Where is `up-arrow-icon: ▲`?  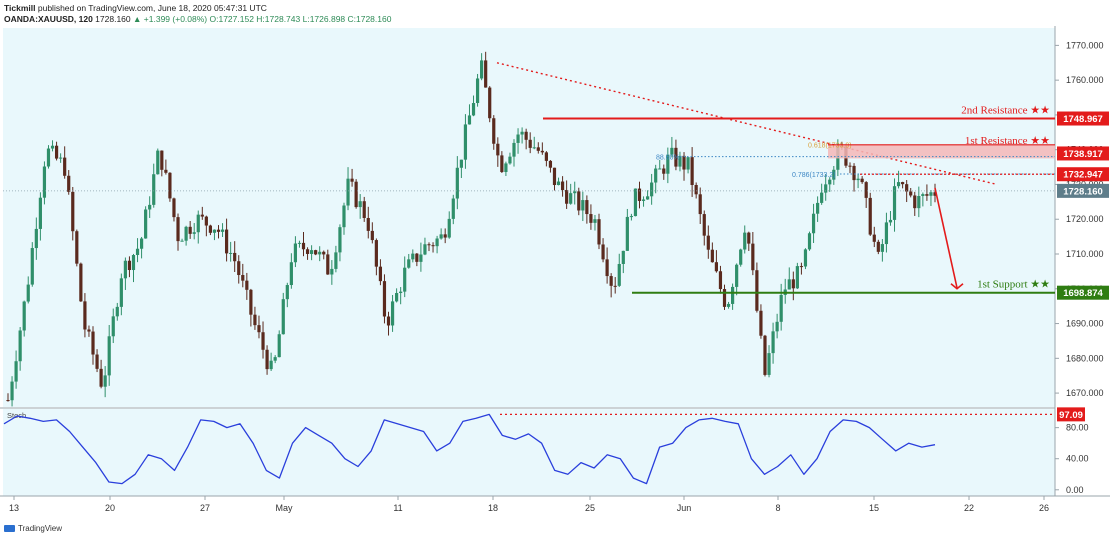
up-arrow-icon: ▲ is located at coordinates (137, 19).